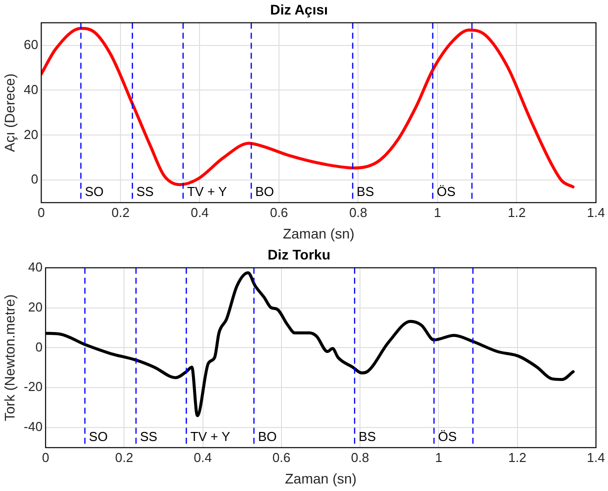  Describe the element at coordinates (9, 112) in the screenshot. I see `y-axis-title: Açı (Derece)` at that location.